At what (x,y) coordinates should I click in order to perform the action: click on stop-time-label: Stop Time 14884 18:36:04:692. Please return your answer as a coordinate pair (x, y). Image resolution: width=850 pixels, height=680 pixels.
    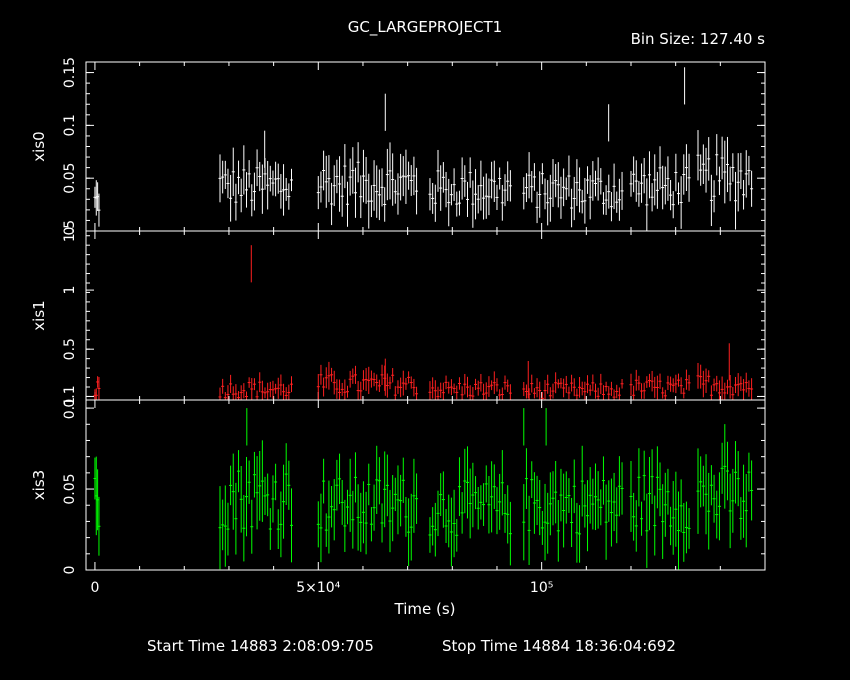
    Looking at the image, I should click on (559, 646).